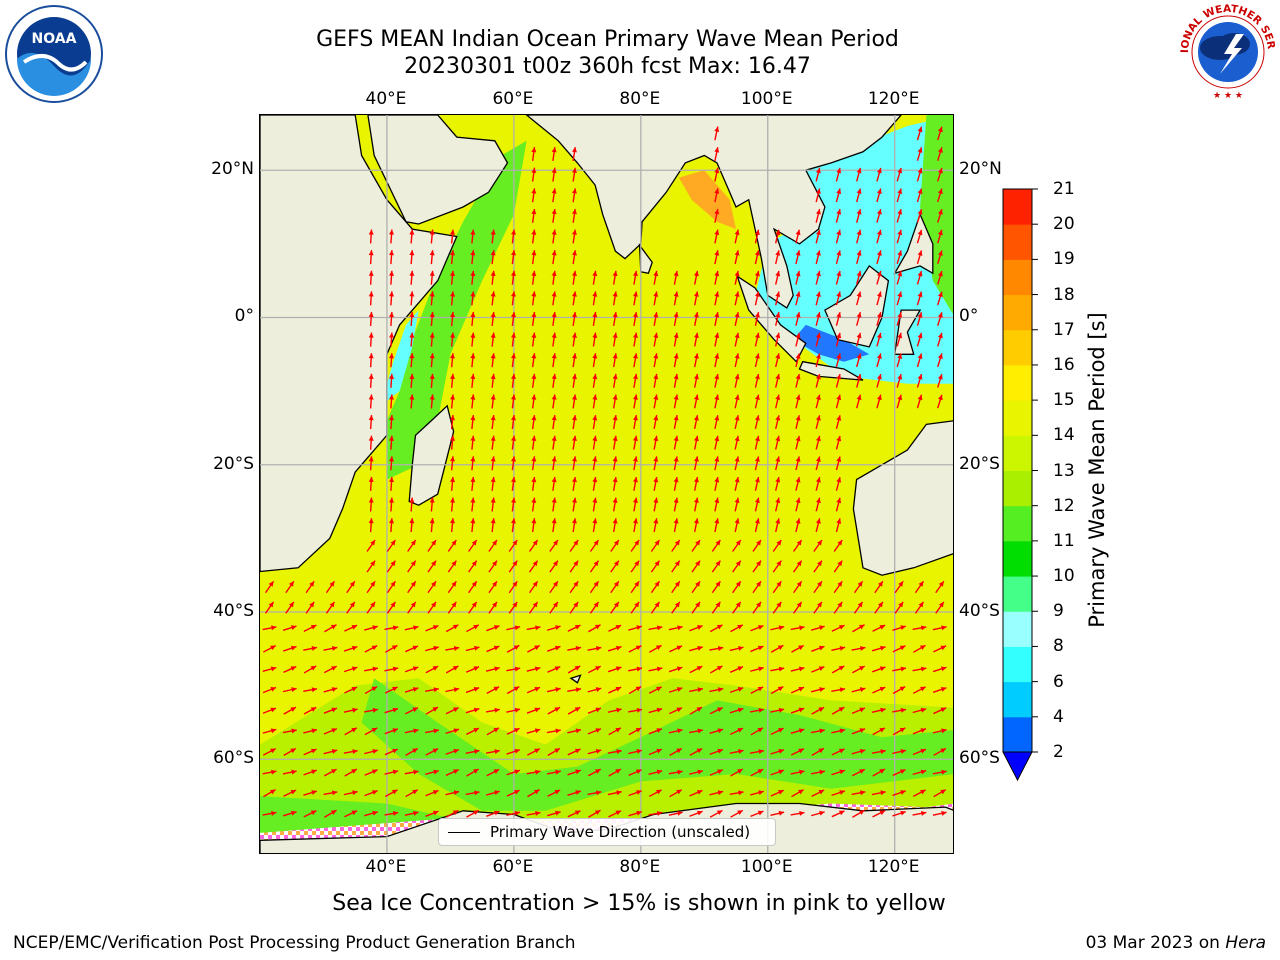  I want to click on colorbar-tick-label: 21, so click(1064, 189).